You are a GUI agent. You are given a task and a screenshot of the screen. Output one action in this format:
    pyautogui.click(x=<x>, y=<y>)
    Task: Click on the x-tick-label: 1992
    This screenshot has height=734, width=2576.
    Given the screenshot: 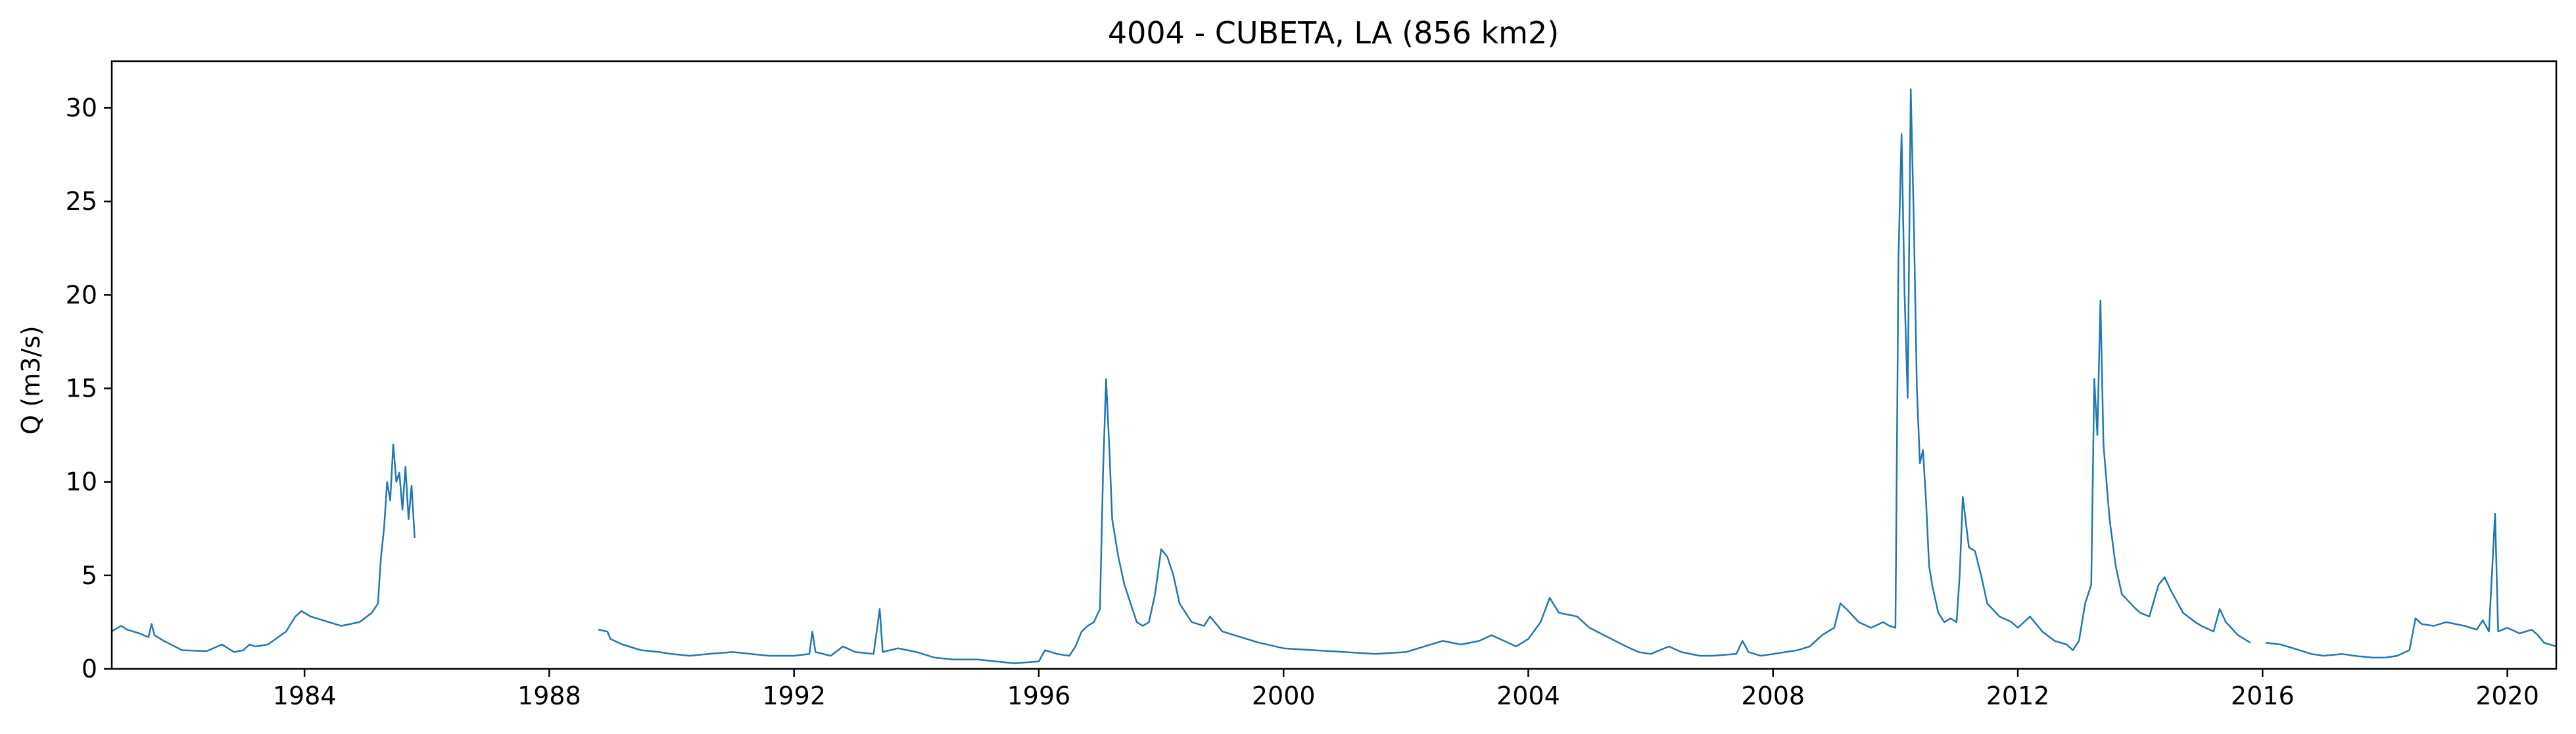 What is the action you would take?
    pyautogui.click(x=794, y=695)
    